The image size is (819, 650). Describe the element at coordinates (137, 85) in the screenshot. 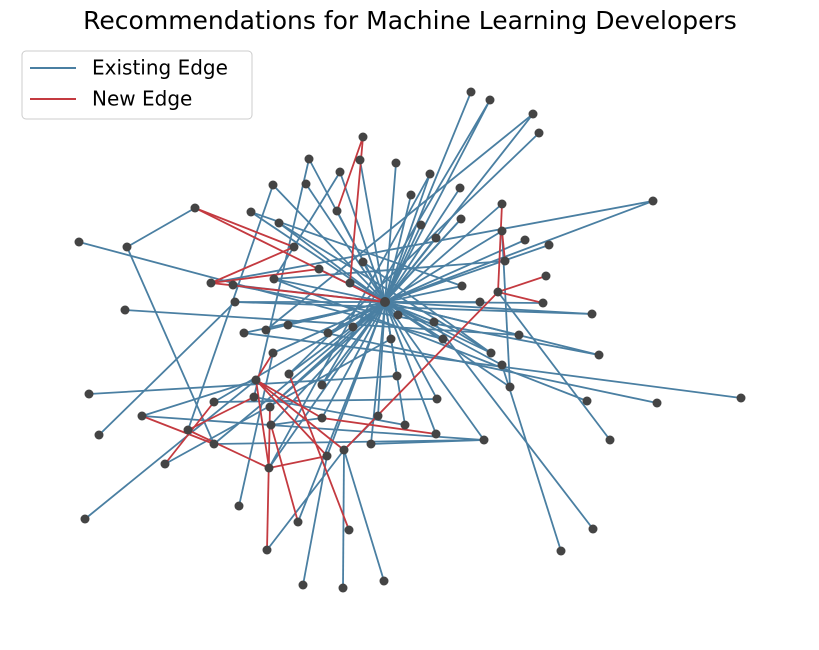

I see `legend: Existing Edge New Edge` at that location.